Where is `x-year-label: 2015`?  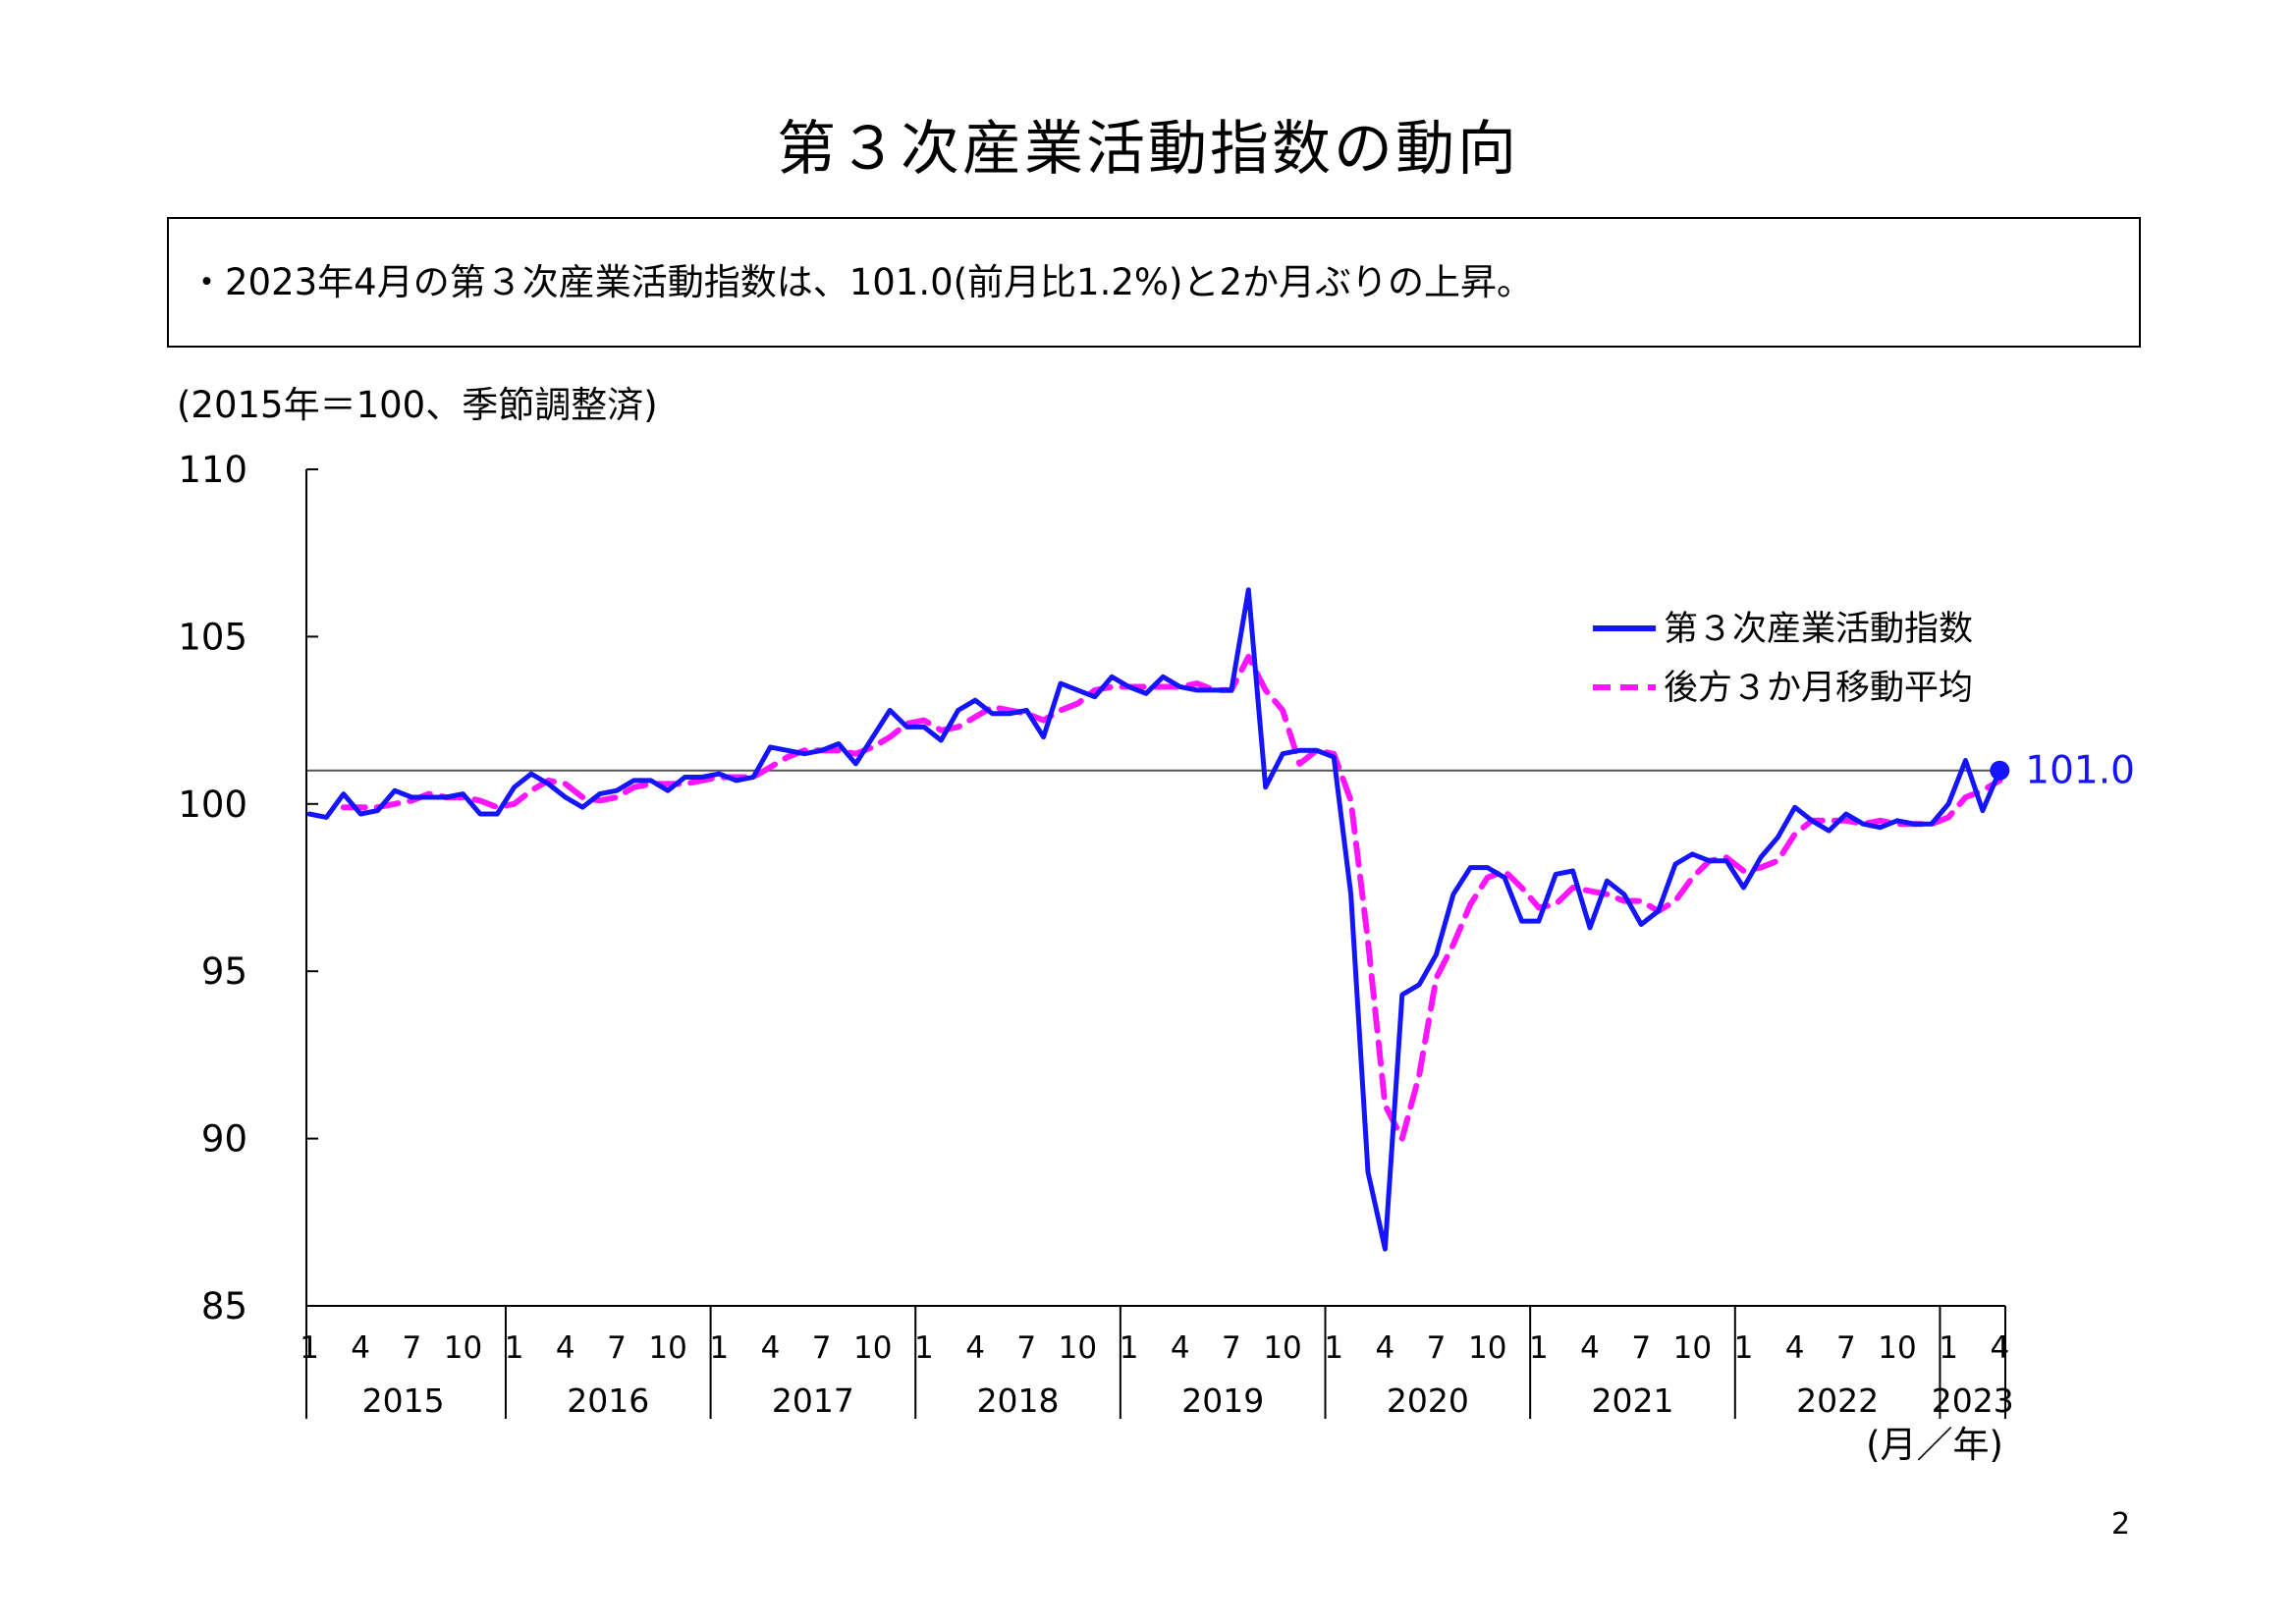
x-year-label: 2015 is located at coordinates (403, 1400).